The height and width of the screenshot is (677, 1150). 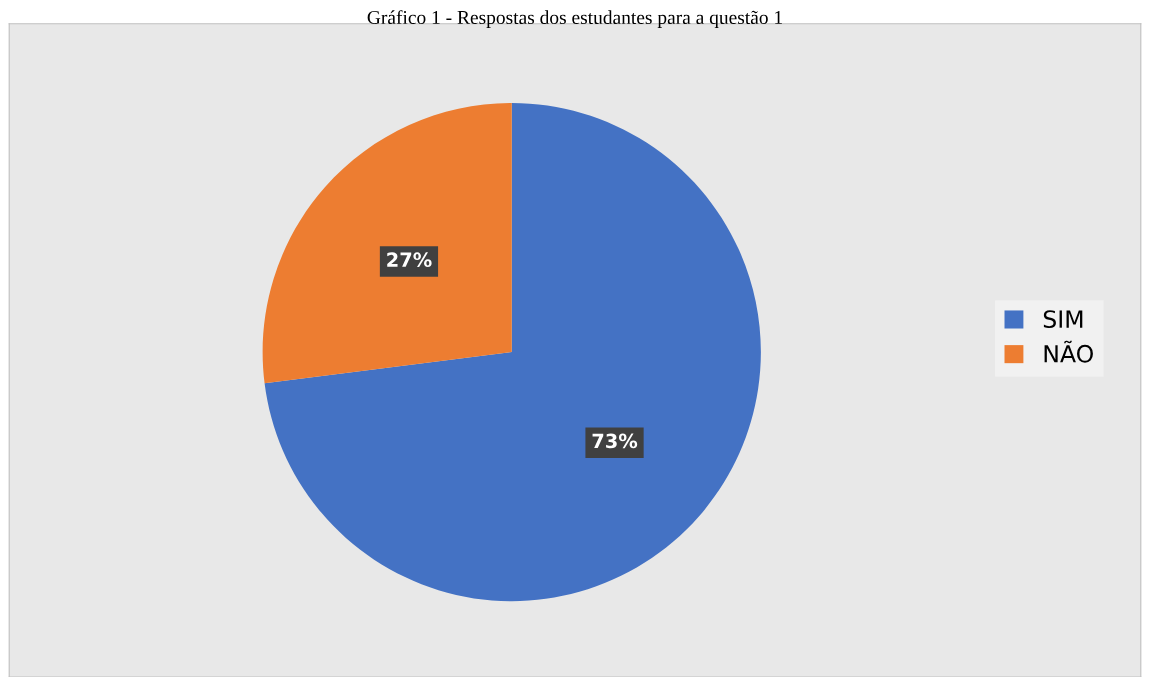 I want to click on chart-title: Gráfico 1 - Respostas dos estudantes para a questão 1, so click(x=574, y=19).